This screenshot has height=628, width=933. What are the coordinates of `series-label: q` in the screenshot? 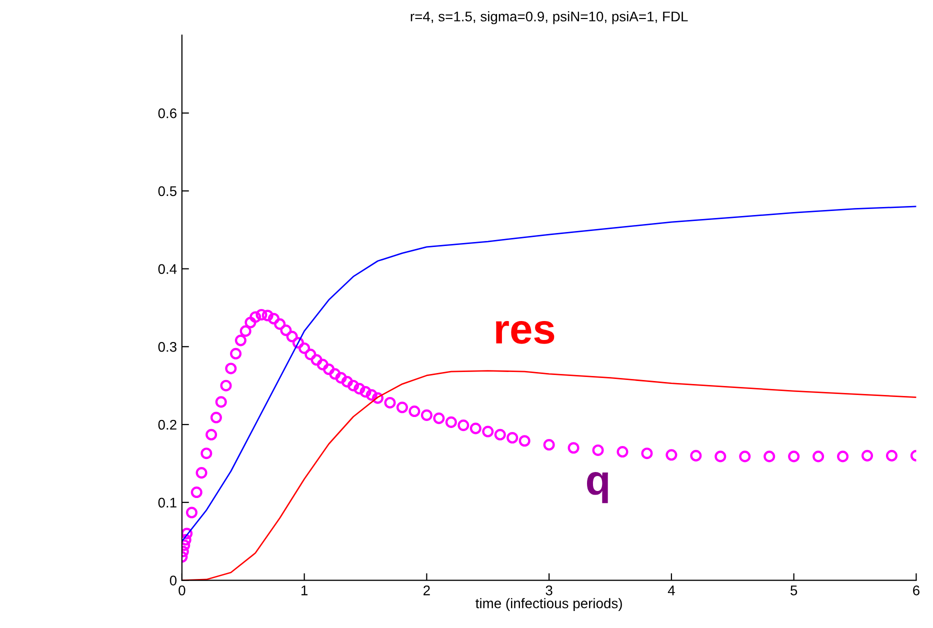 It's located at (597, 488).